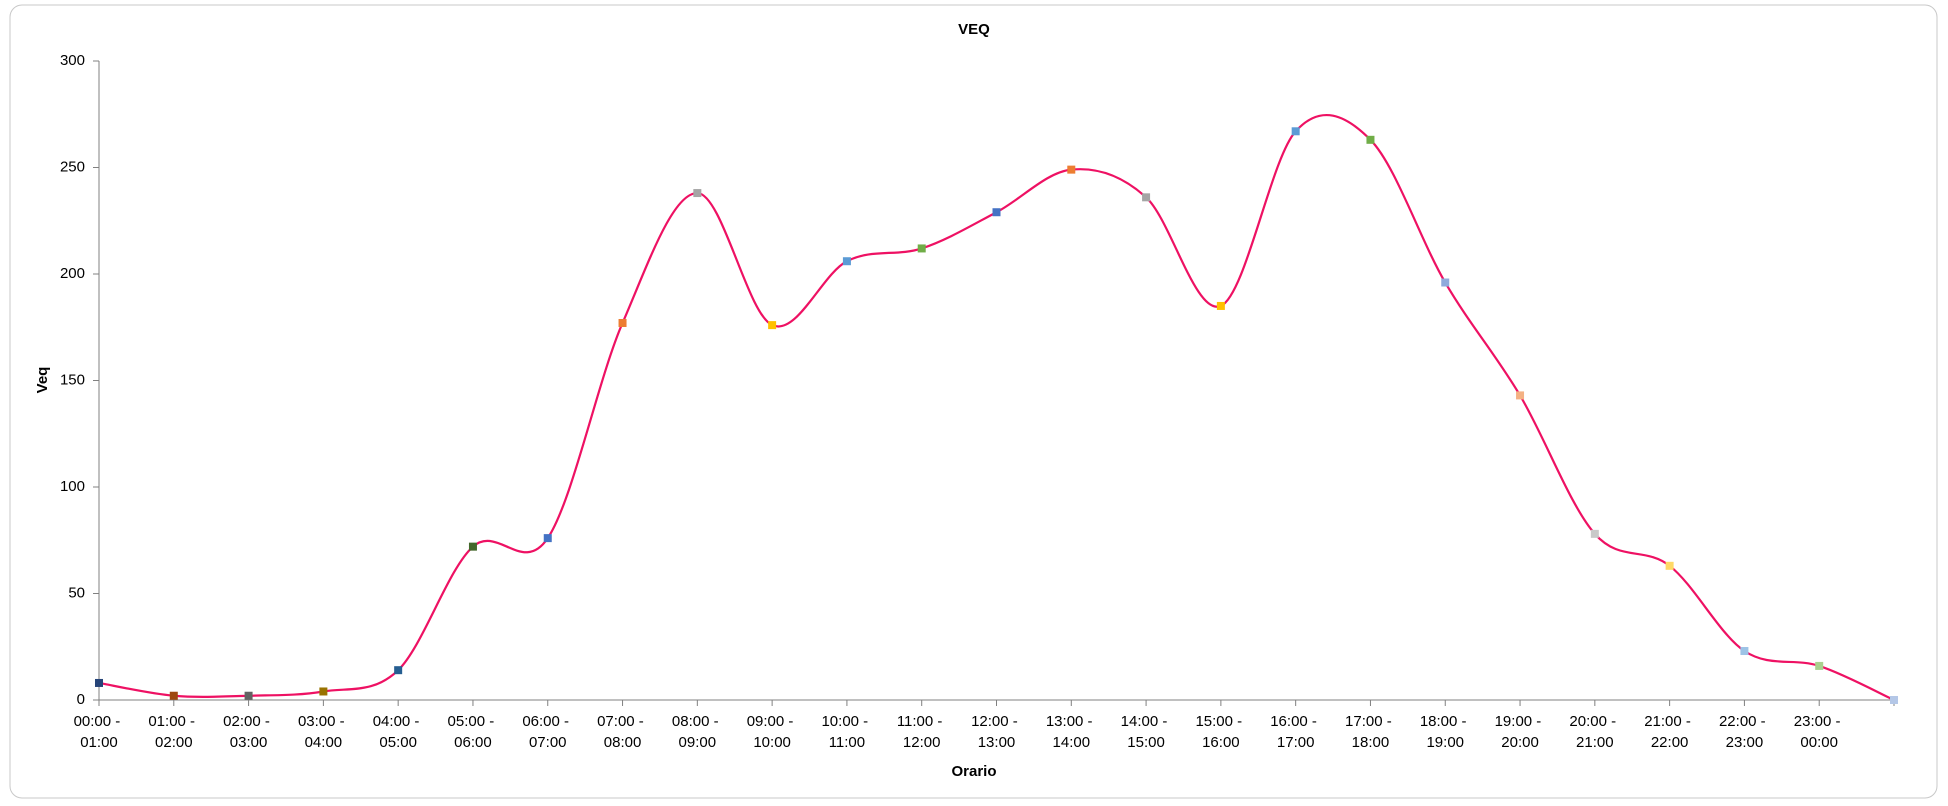  I want to click on x-tick-label: 08:00 - 09:00, so click(697, 732).